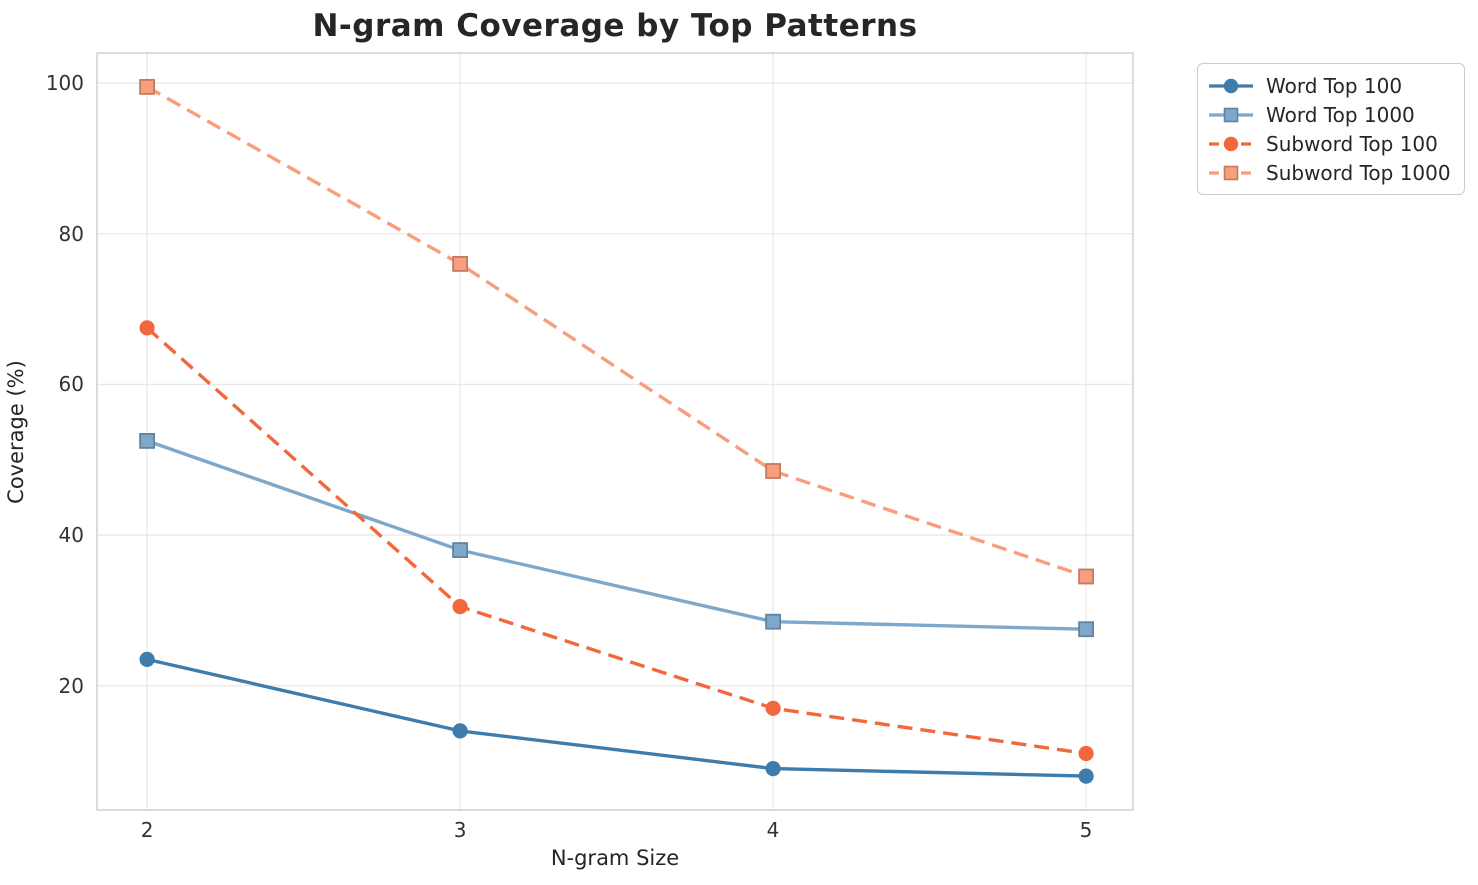  Describe the element at coordinates (460, 830) in the screenshot. I see `x-tick-label: 3` at that location.